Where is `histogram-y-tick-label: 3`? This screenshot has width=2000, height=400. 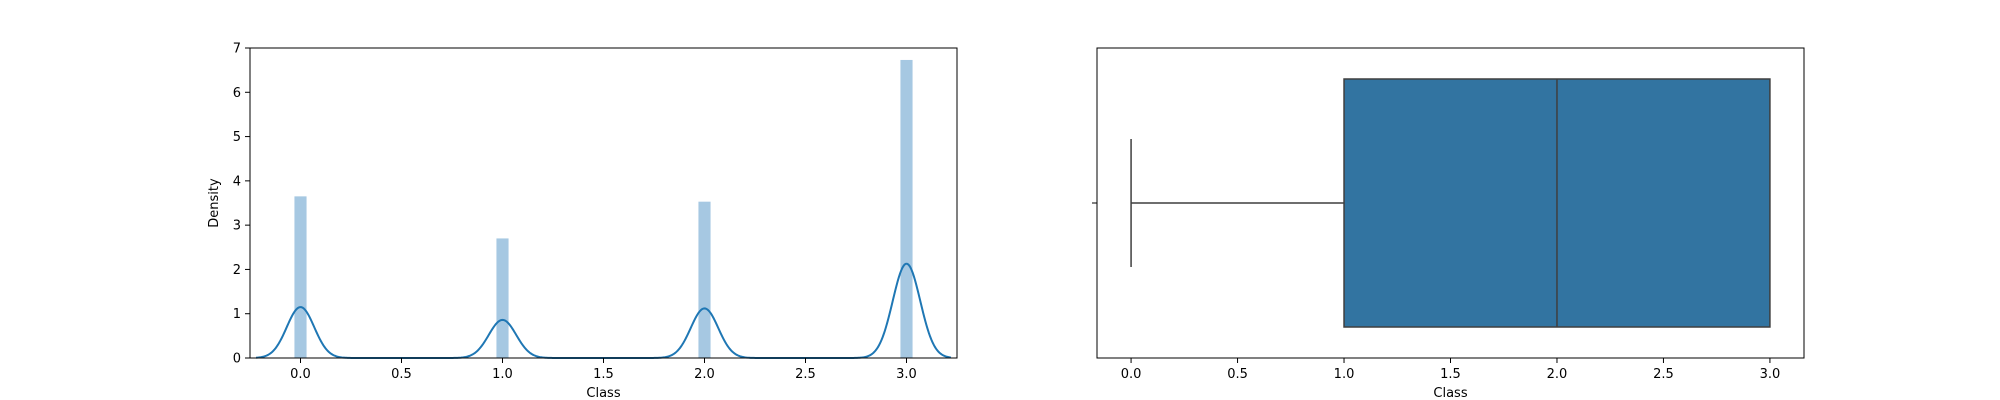
histogram-y-tick-label: 3 is located at coordinates (237, 226).